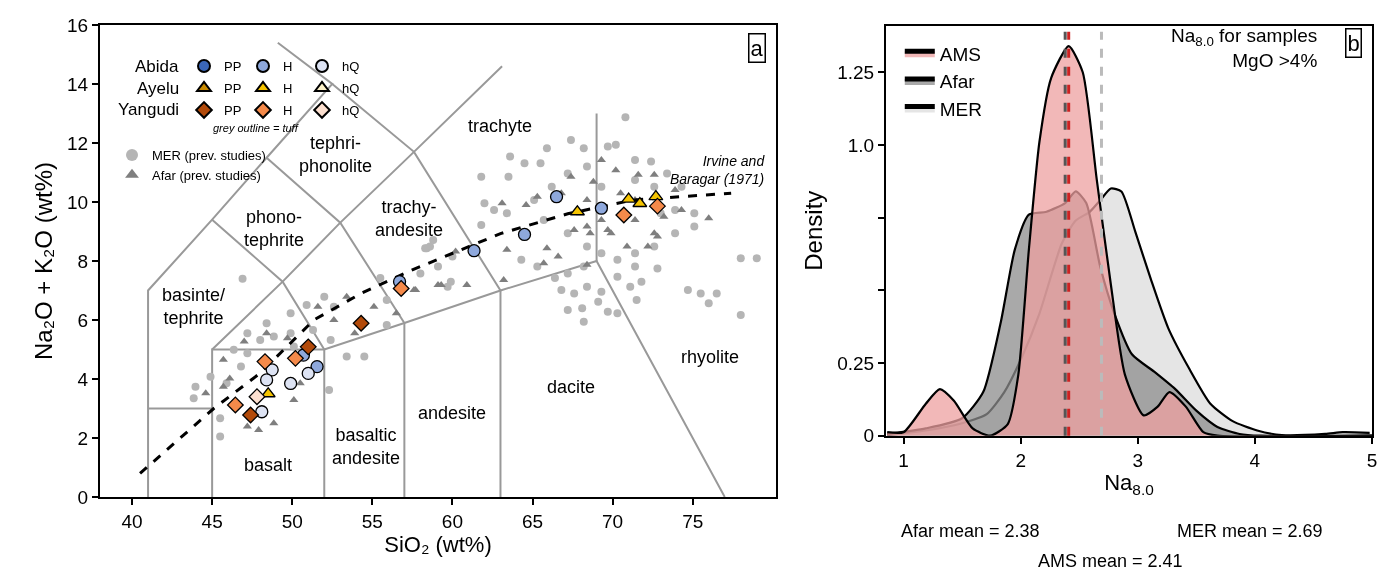  Describe the element at coordinates (1110, 561) in the screenshot. I see `text: AMS mean = 2.41` at that location.